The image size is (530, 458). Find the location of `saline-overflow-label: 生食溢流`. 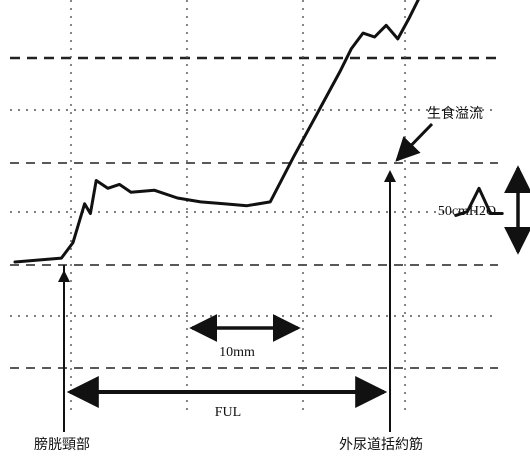

saline-overflow-label: 生食溢流 is located at coordinates (455, 113).